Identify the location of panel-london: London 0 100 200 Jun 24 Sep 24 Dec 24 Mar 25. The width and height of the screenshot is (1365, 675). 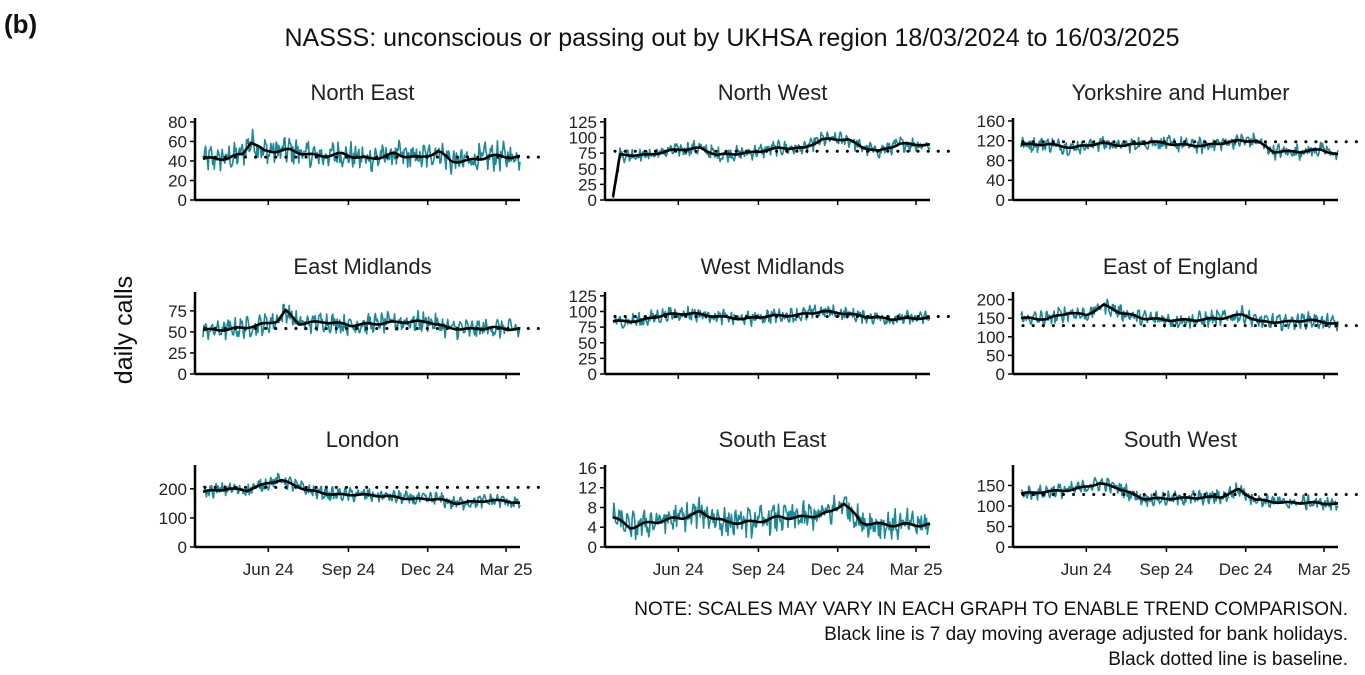
(351, 503).